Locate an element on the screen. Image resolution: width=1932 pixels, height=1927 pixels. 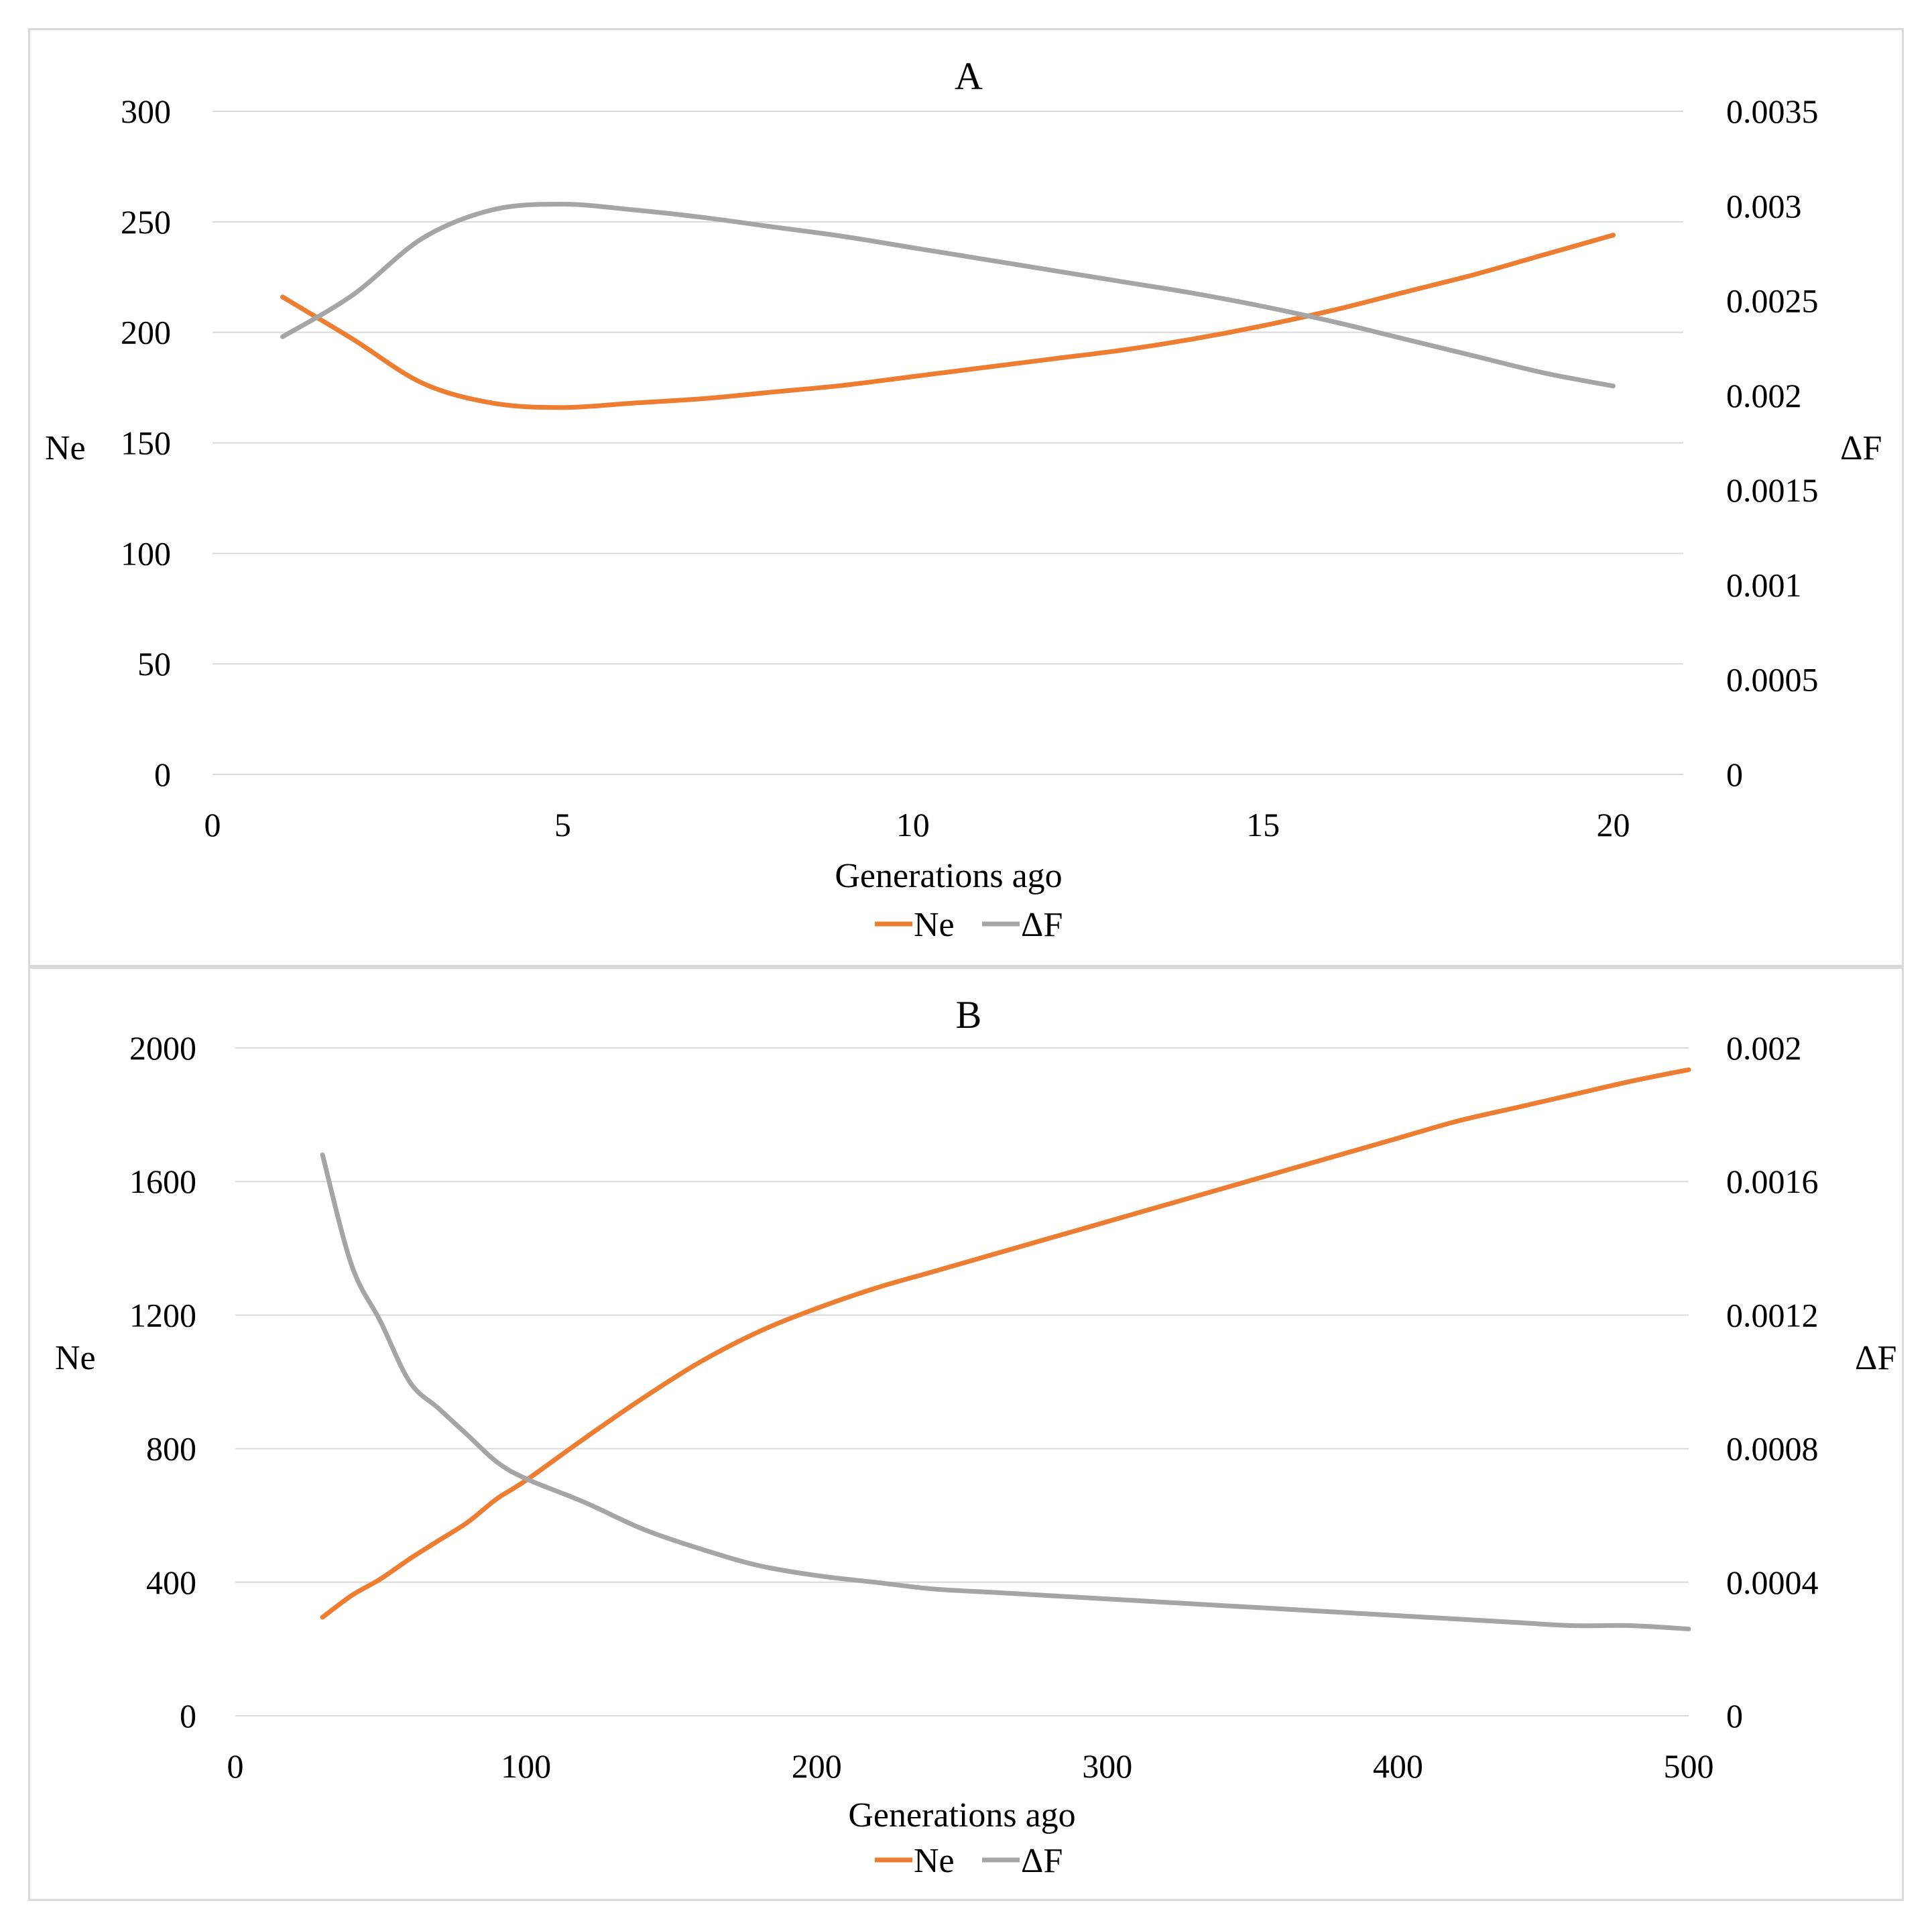
y-tick-label: 1200 is located at coordinates (162, 1315).